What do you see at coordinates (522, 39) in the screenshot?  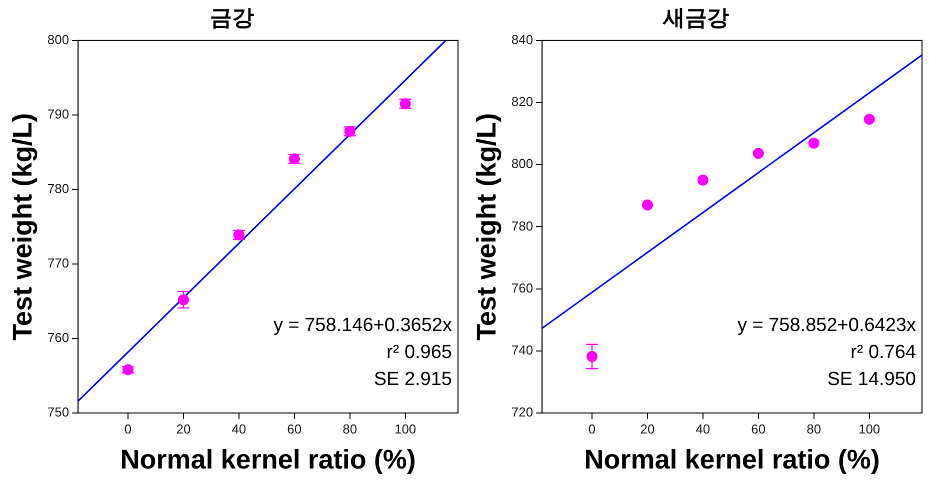 I see `y-tick-label: 840` at bounding box center [522, 39].